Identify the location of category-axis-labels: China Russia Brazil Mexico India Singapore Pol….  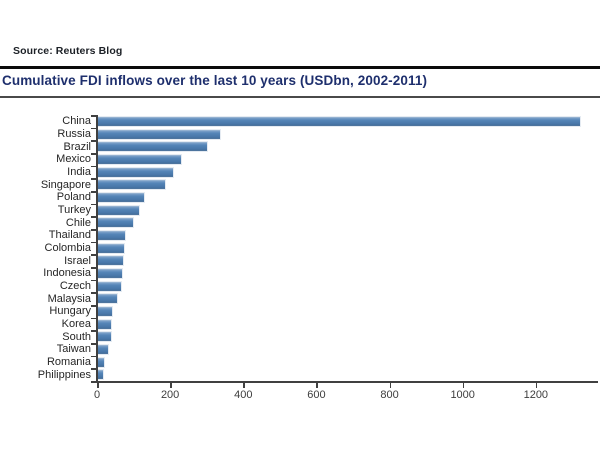
(45, 248).